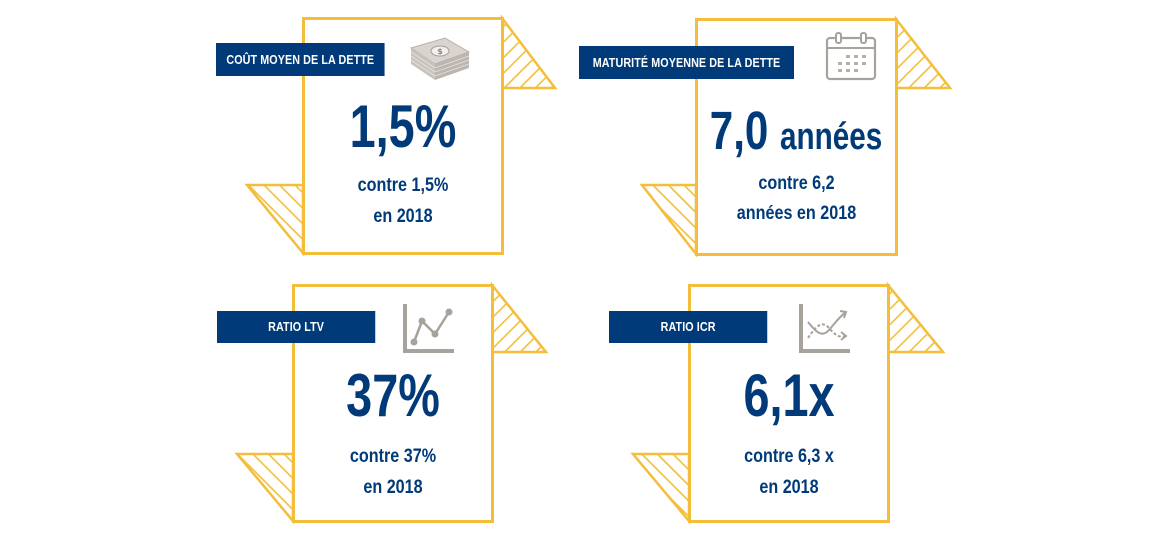  What do you see at coordinates (428, 328) in the screenshot?
I see `line-chart-icon` at bounding box center [428, 328].